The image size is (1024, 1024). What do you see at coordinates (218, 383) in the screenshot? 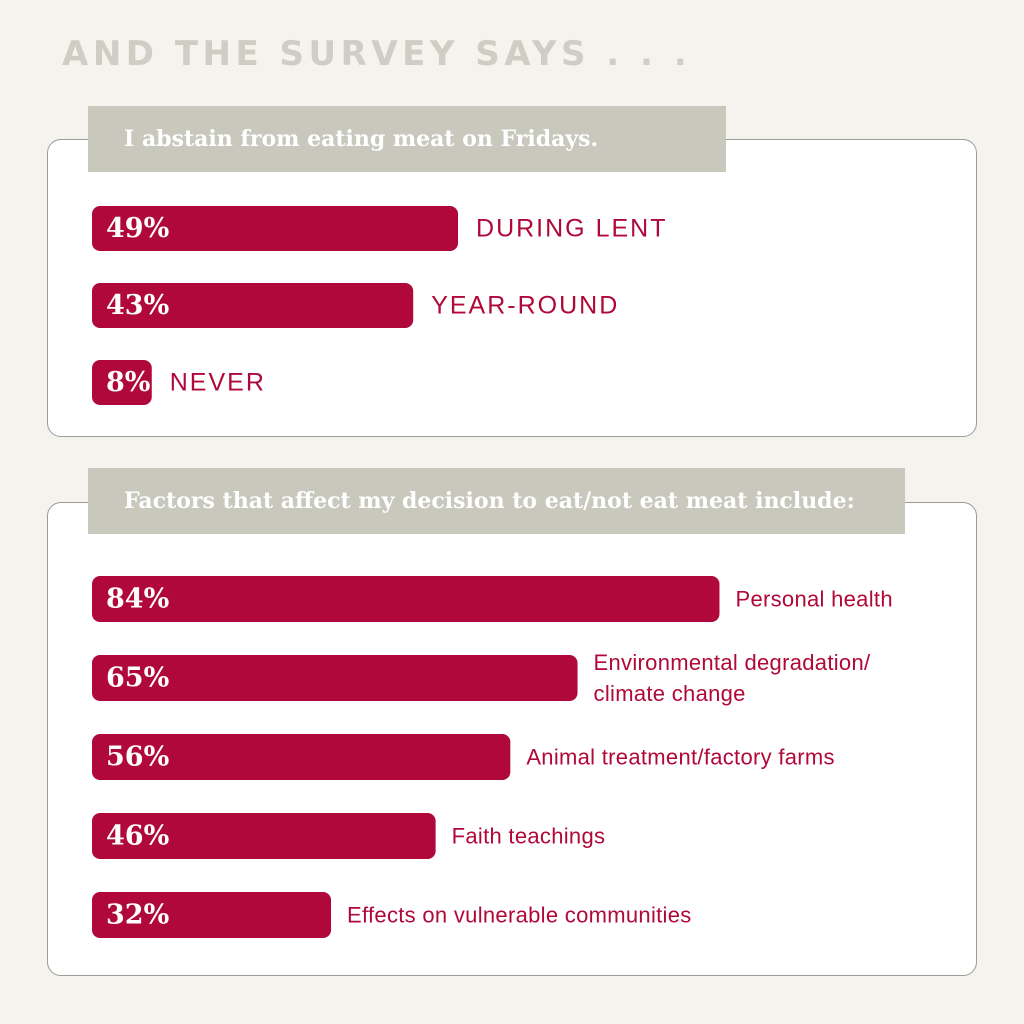
I see `category-label-fridays-2: NEVER` at bounding box center [218, 383].